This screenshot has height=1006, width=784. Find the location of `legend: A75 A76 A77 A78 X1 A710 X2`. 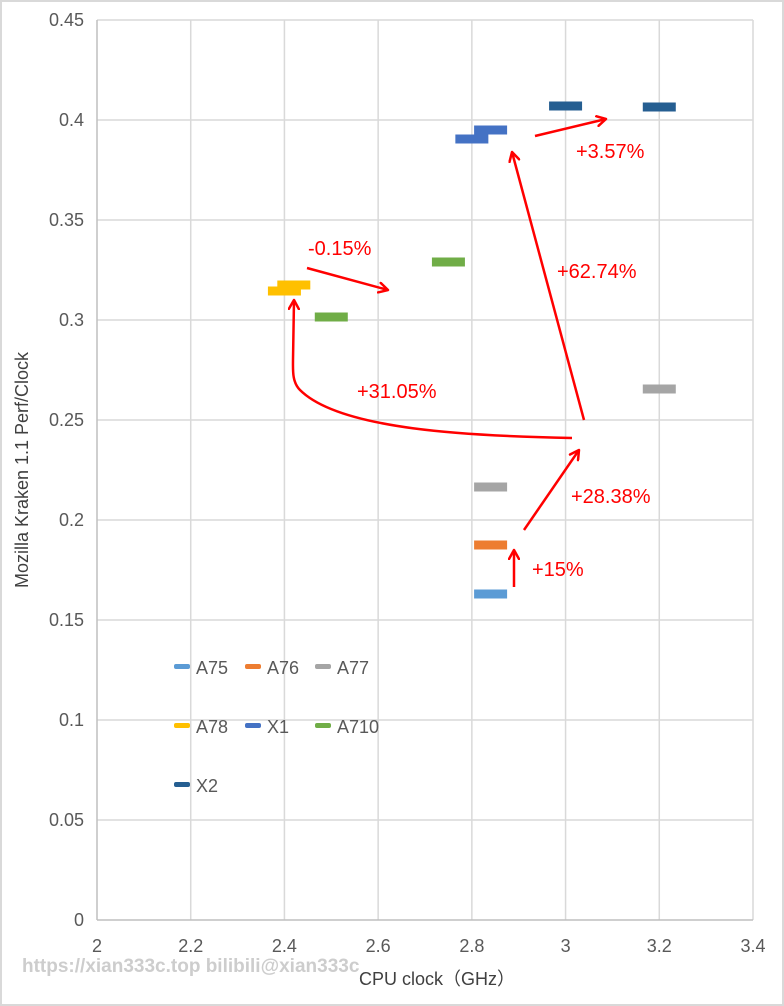

legend: A75 A76 A77 A78 X1 A710 X2 is located at coordinates (276, 727).